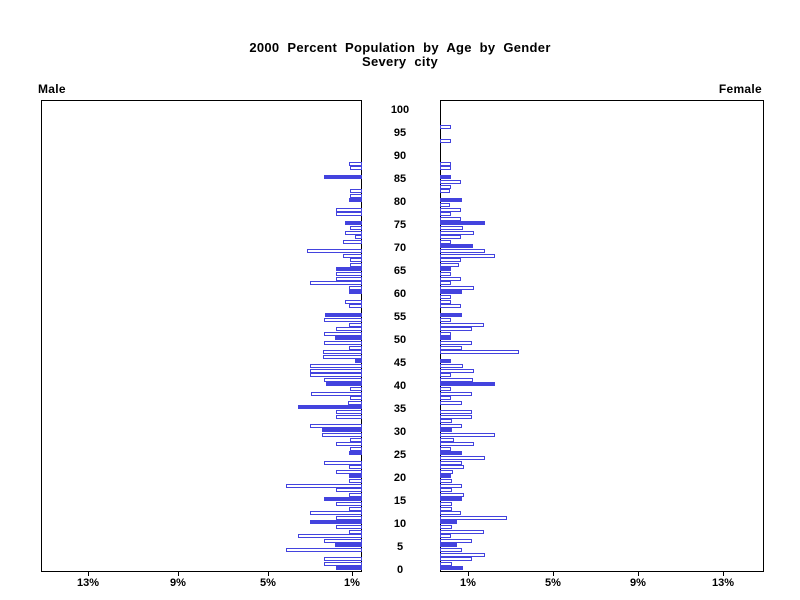 The width and height of the screenshot is (800, 600). I want to click on age-tick-label-60: 60, so click(400, 294).